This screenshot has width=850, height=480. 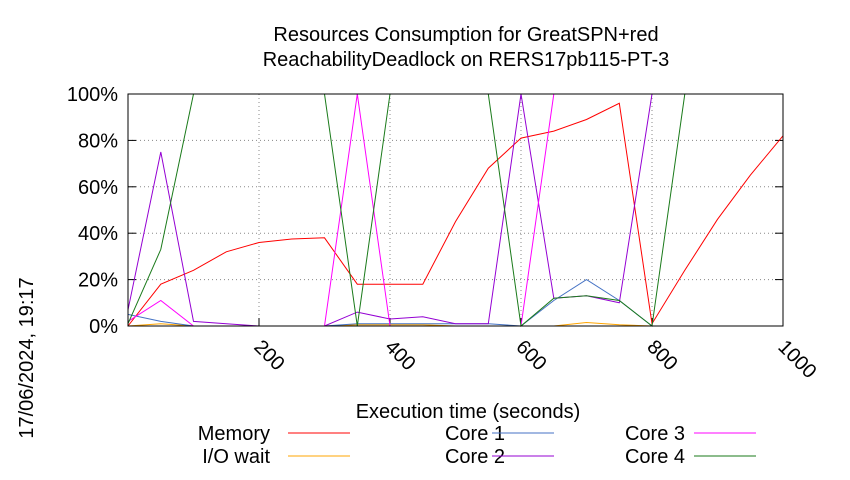 I want to click on legend-label: I/O wait, so click(x=236, y=457).